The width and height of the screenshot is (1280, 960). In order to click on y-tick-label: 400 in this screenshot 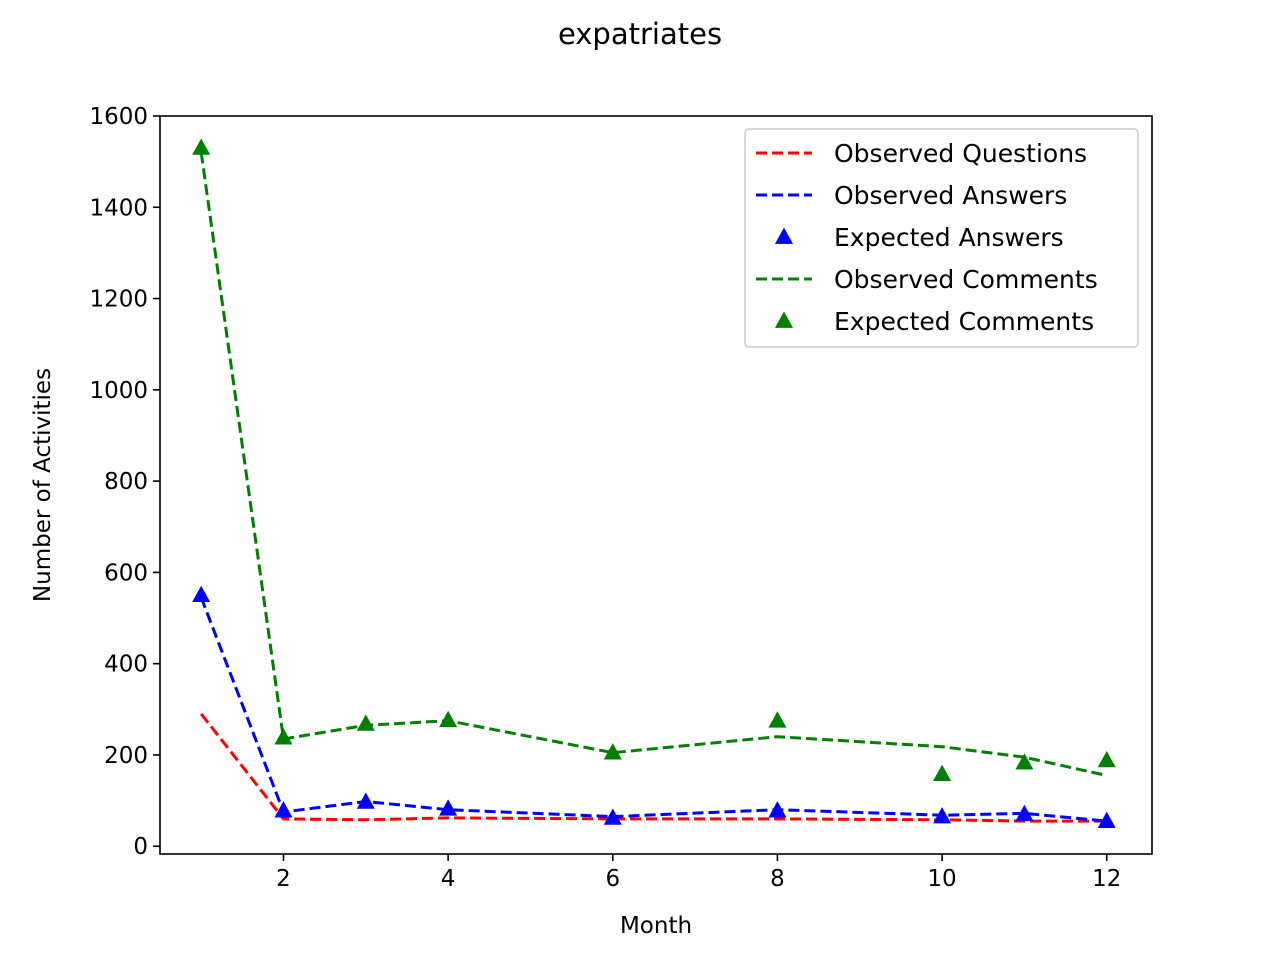, I will do `click(126, 665)`.